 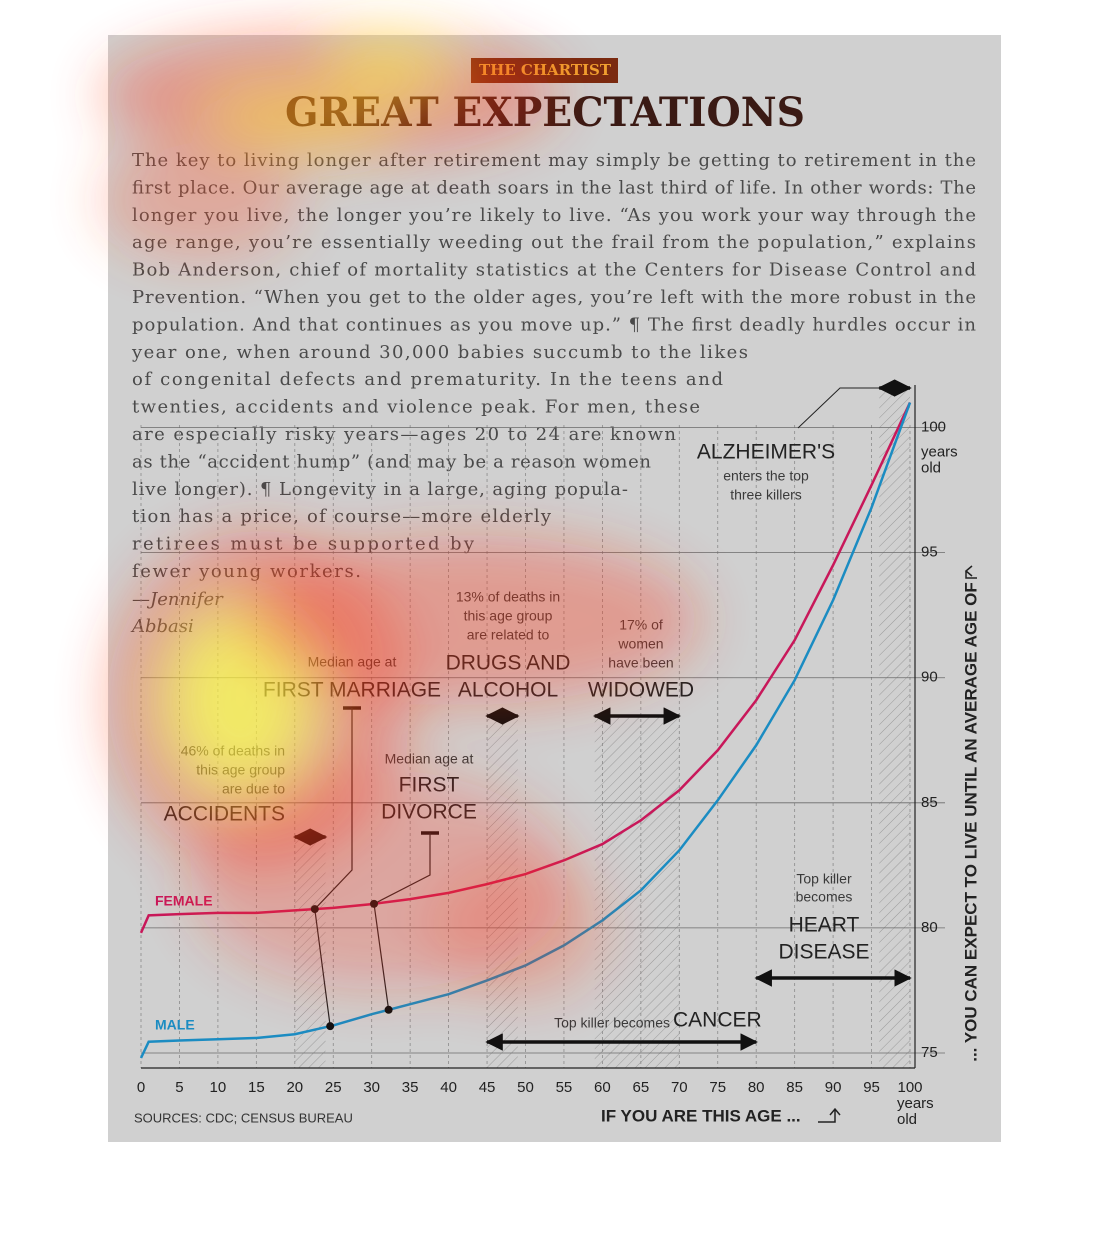 What do you see at coordinates (929, 677) in the screenshot?
I see `y-tick-label: 90` at bounding box center [929, 677].